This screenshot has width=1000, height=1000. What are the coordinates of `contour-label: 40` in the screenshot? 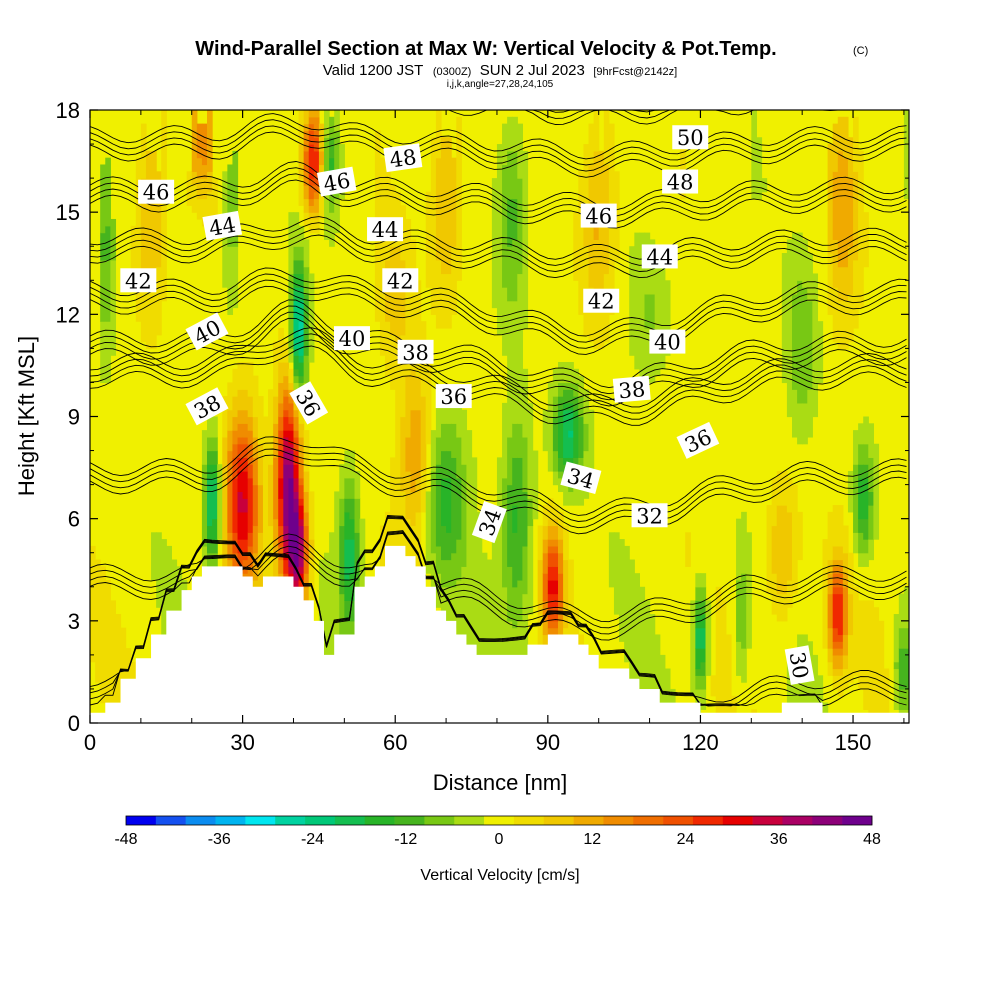 It's located at (667, 342).